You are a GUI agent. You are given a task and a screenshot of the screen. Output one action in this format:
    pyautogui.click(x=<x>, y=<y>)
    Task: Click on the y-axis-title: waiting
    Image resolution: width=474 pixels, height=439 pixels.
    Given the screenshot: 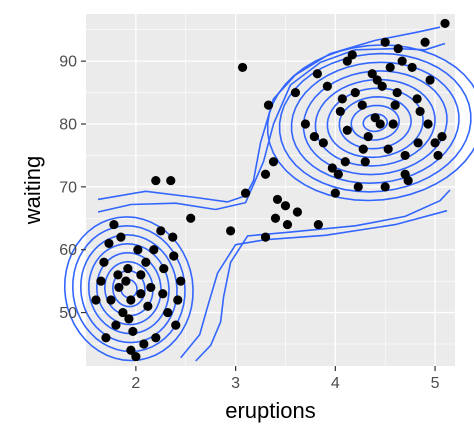 What is the action you would take?
    pyautogui.click(x=32, y=190)
    